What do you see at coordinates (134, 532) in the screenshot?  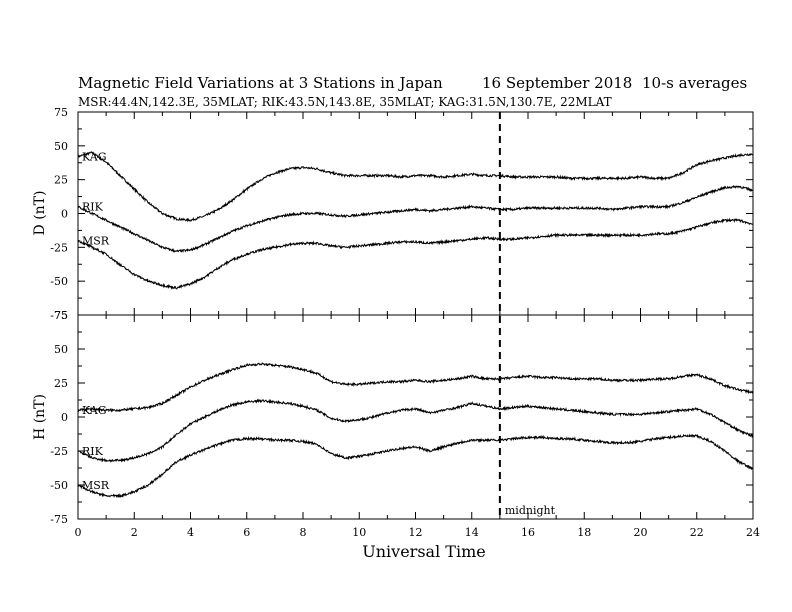 I see `xtick-label: 2` at bounding box center [134, 532].